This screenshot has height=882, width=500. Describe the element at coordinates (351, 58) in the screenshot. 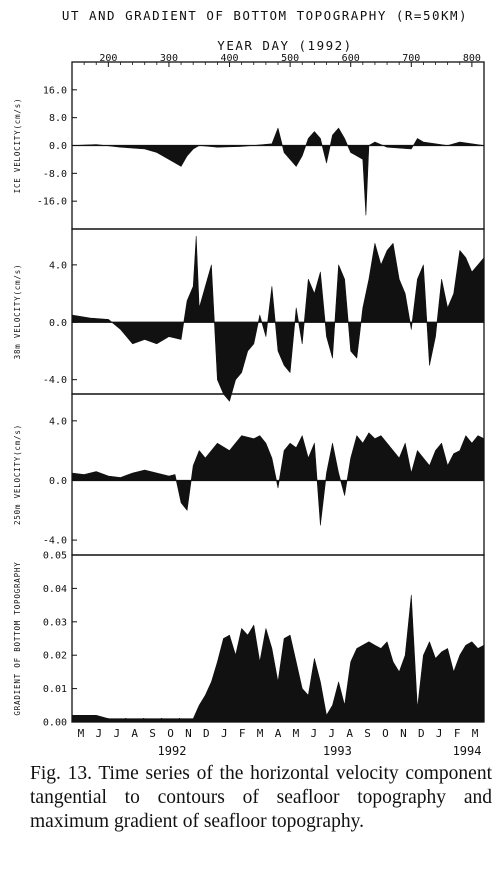

I see `top-tick-label-600: 600` at that location.